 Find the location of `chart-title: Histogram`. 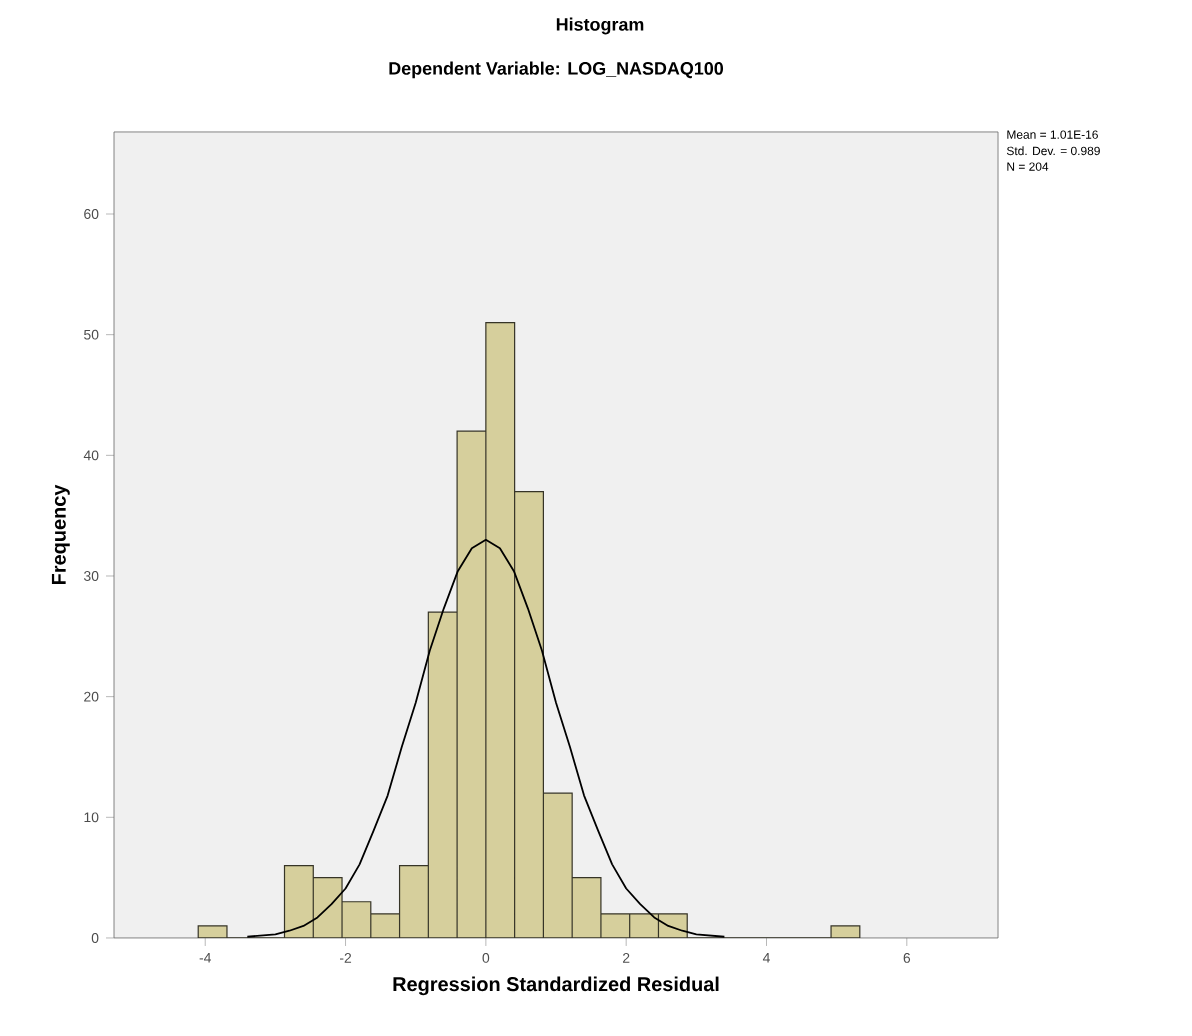

chart-title: Histogram is located at coordinates (600, 26).